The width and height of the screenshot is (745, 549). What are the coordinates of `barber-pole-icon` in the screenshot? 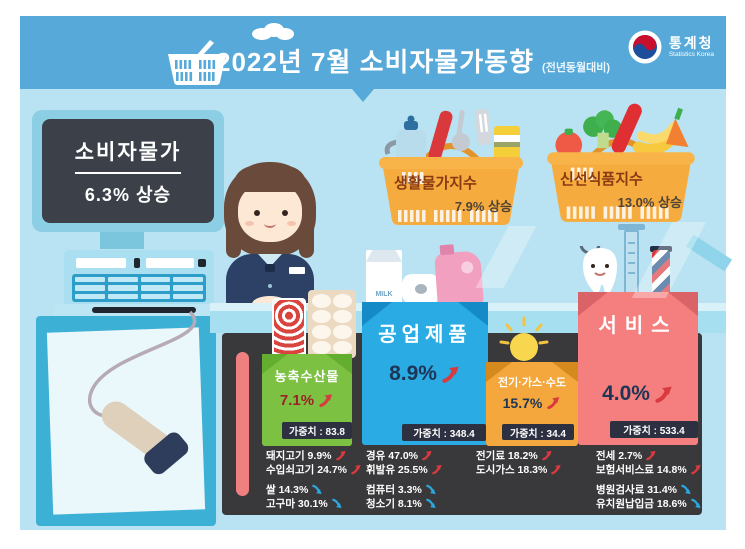 It's located at (661, 276).